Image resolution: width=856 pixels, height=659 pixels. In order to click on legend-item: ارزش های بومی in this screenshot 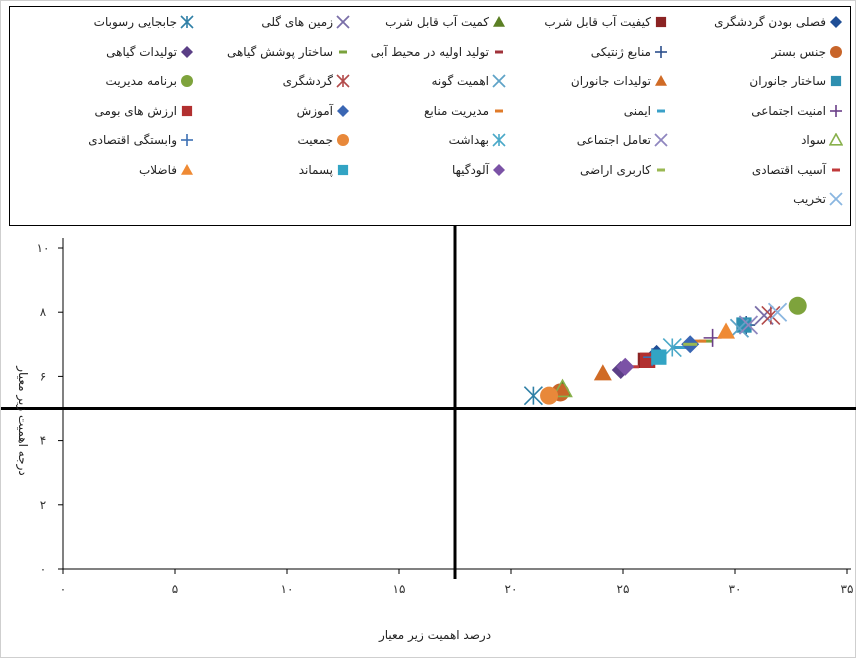, I will do `click(144, 111)`.